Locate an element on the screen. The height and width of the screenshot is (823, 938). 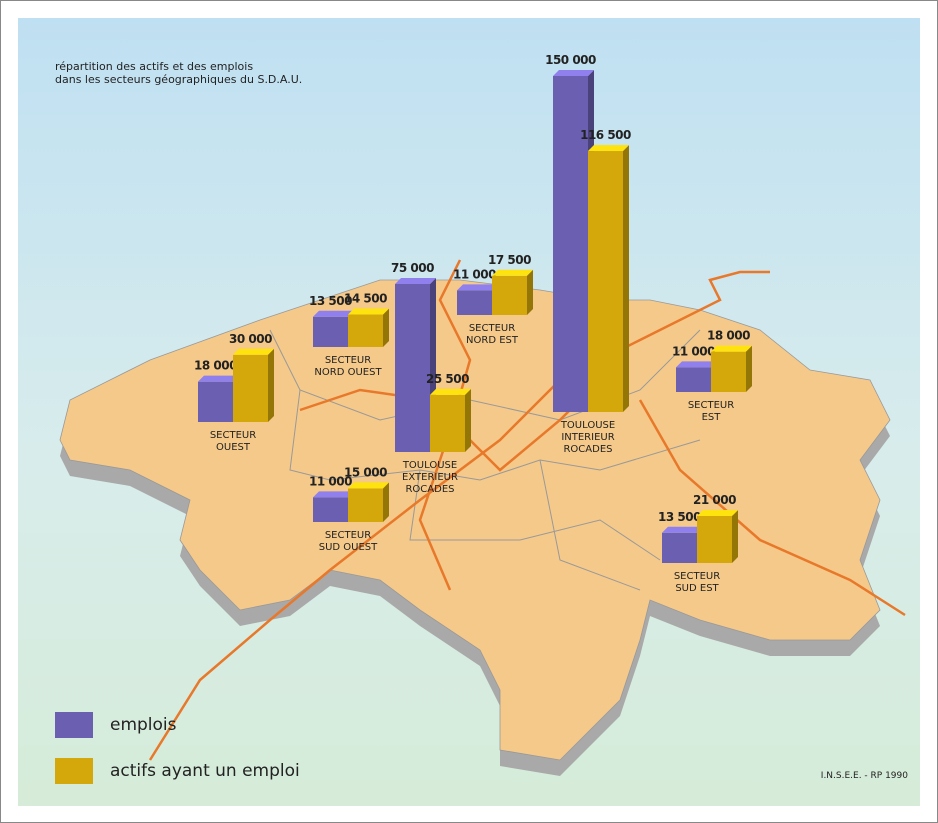
sector-label: SECTEUR NORD OUEST is located at coordinates (348, 366).